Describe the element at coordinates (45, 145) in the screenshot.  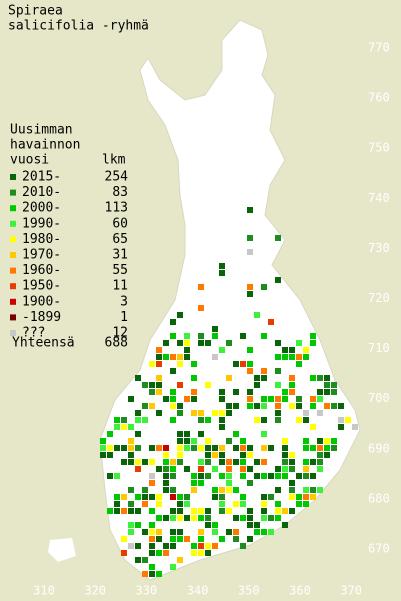
I see `legend-heading: havainnon` at that location.